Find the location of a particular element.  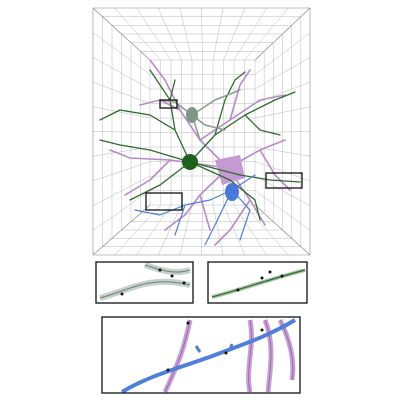

inset-blue is located at coordinates (201, 355).